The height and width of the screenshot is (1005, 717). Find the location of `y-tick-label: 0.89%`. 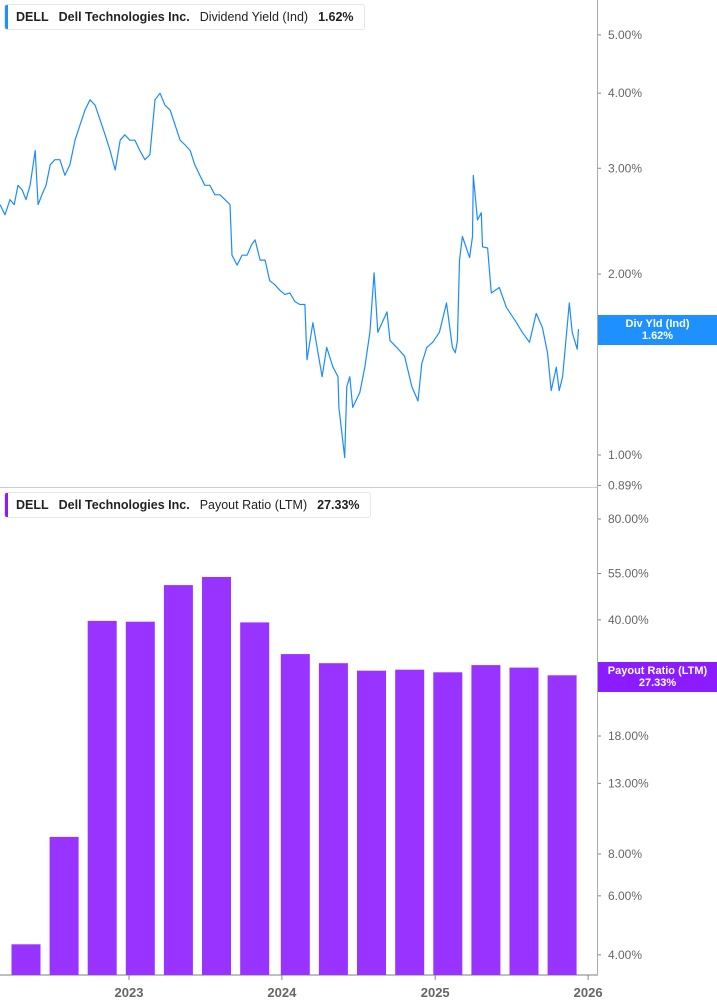

y-tick-label: 0.89% is located at coordinates (625, 485).